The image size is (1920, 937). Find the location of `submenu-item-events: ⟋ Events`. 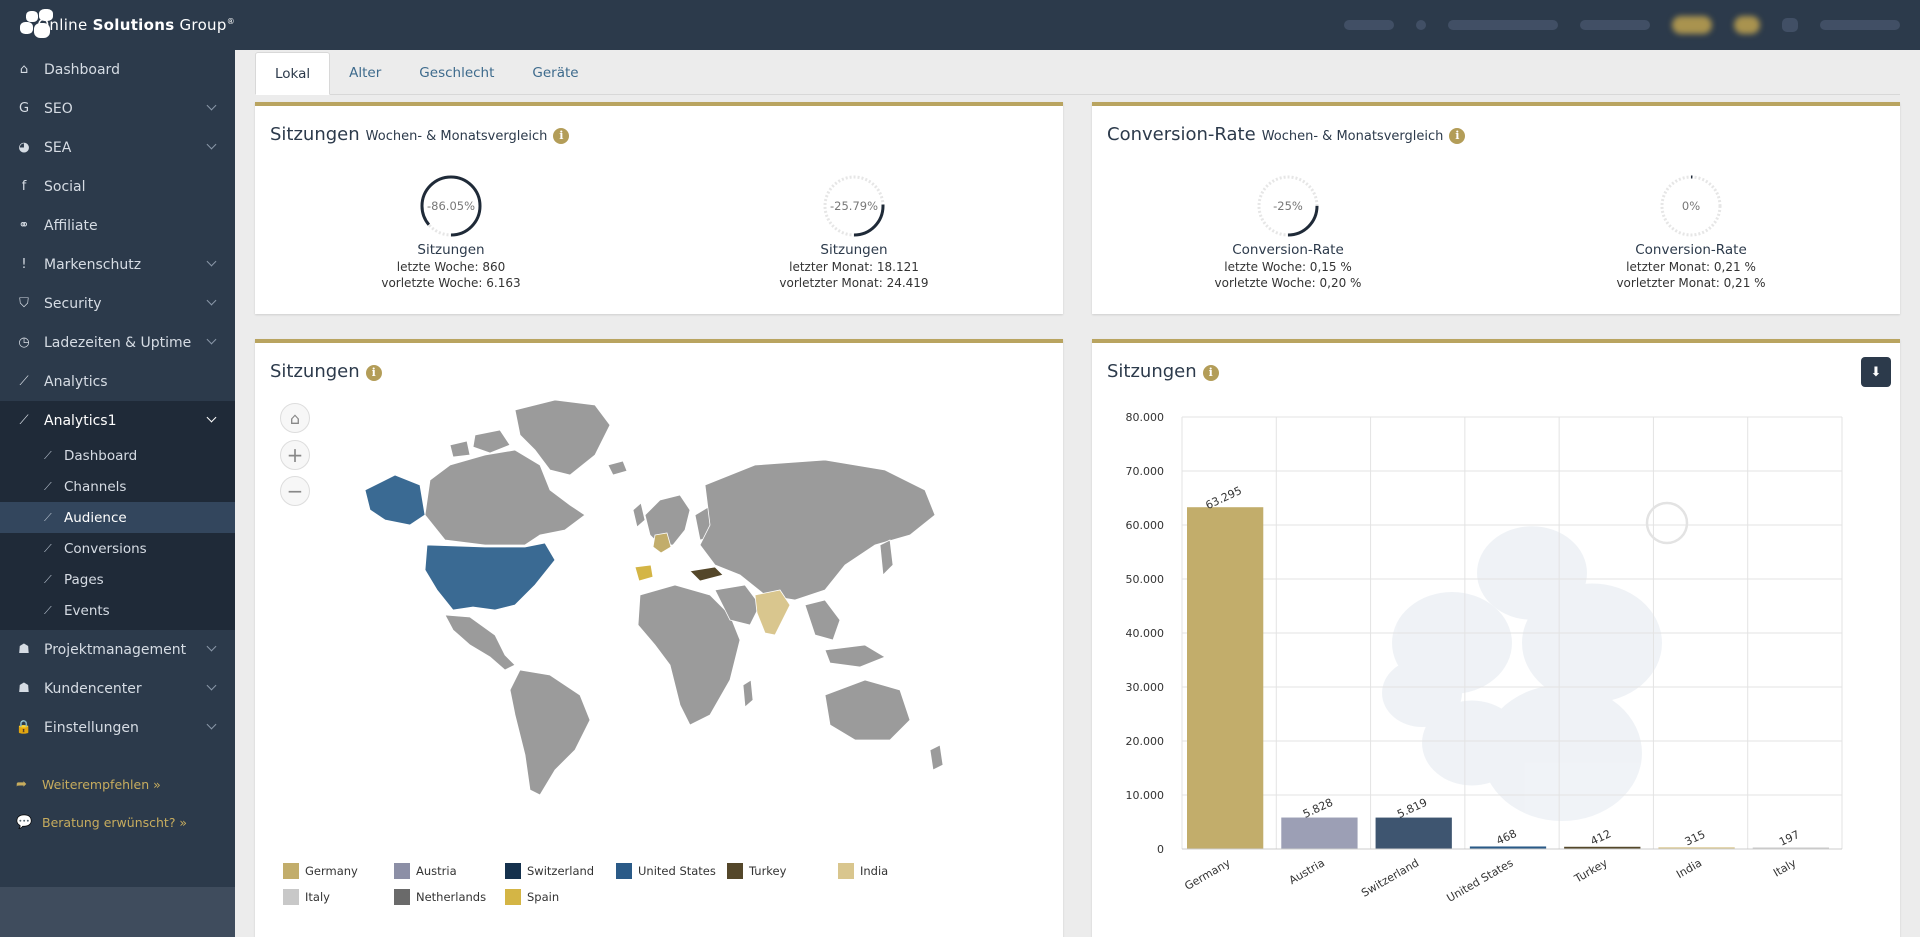

submenu-item-events: ⟋ Events is located at coordinates (117, 610).